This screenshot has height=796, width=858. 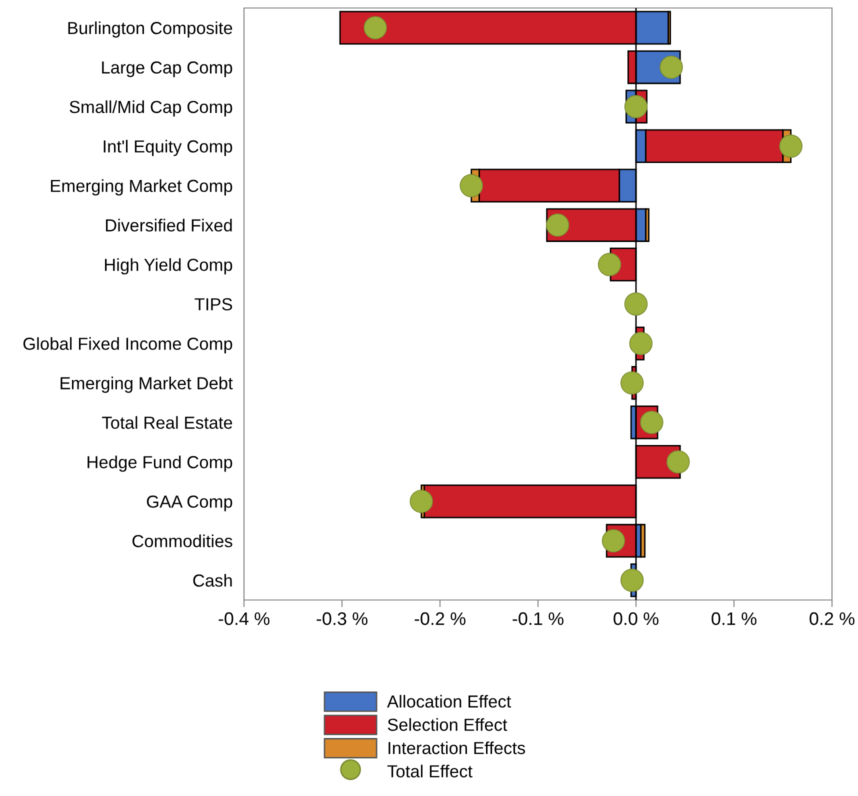 What do you see at coordinates (832, 619) in the screenshot?
I see `x-tick-label: 0.2 %` at bounding box center [832, 619].